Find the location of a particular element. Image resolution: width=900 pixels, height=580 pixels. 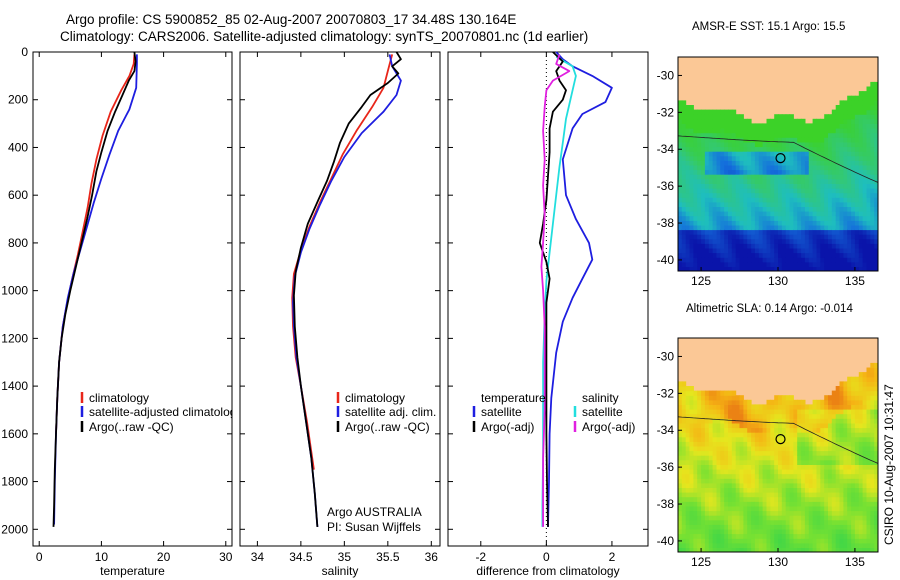

x-tick-label: 10 is located at coordinates (102, 557).